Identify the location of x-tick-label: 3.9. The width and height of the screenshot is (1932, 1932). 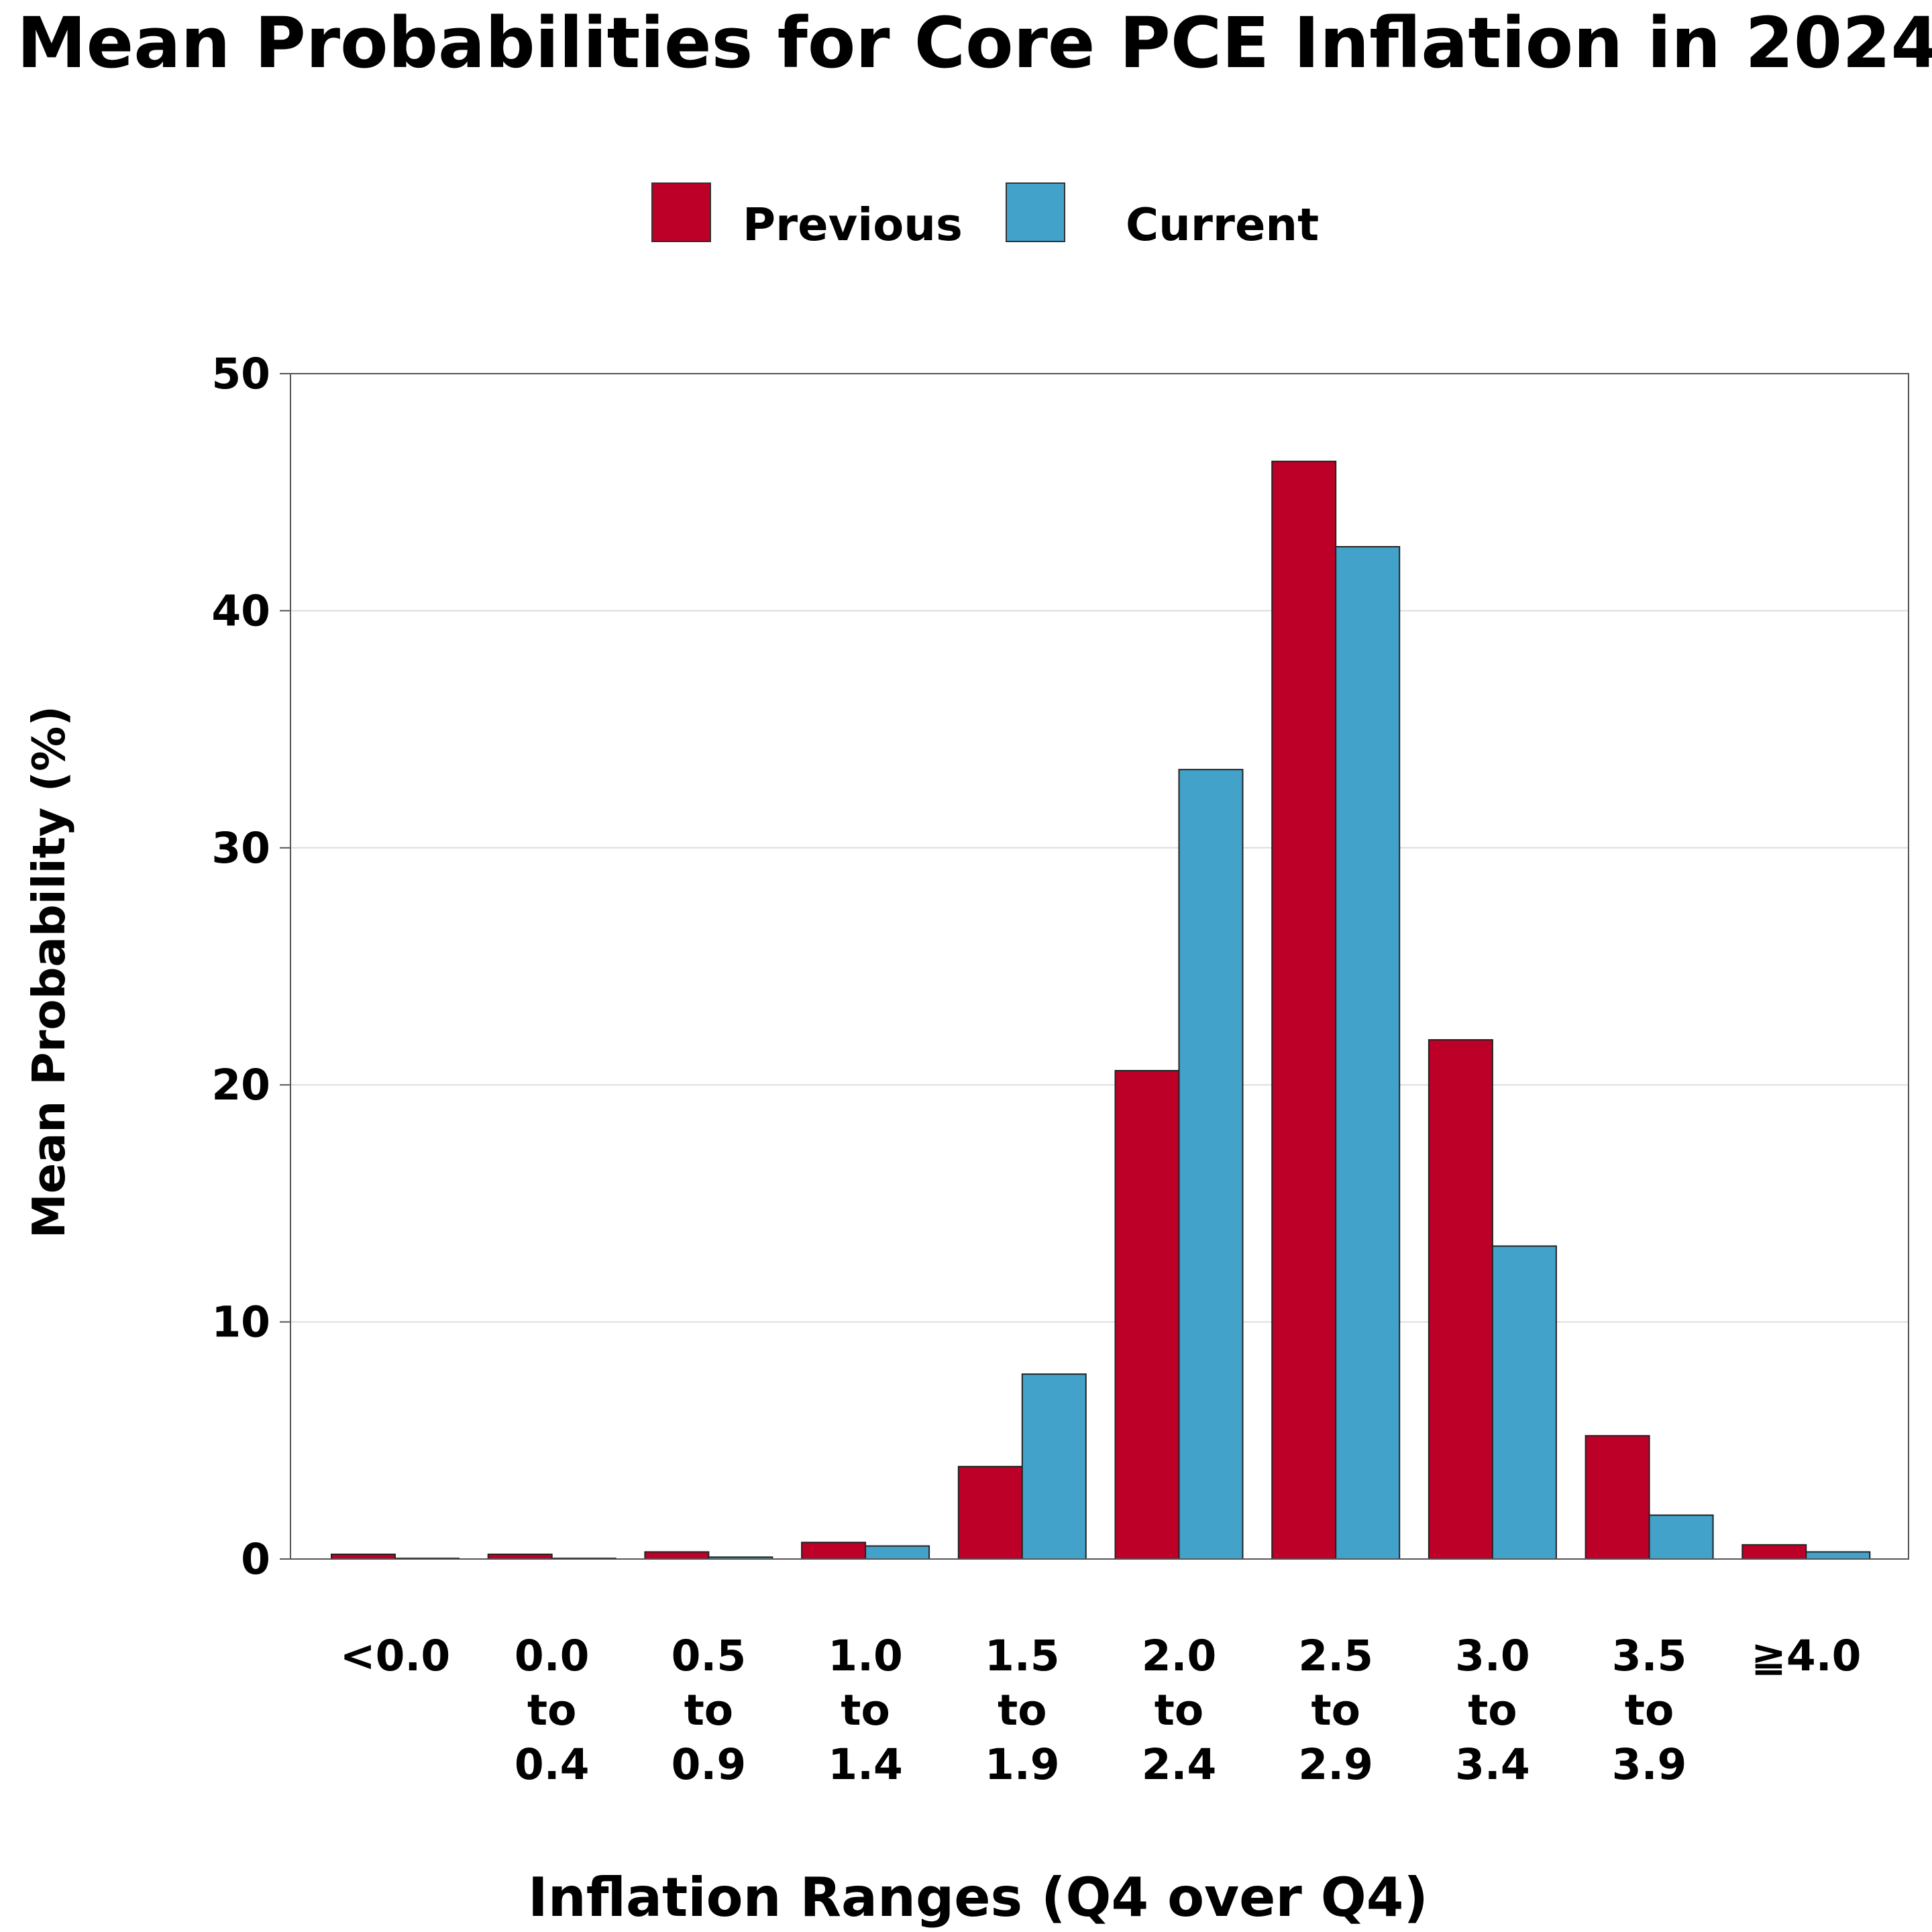
(1649, 1764).